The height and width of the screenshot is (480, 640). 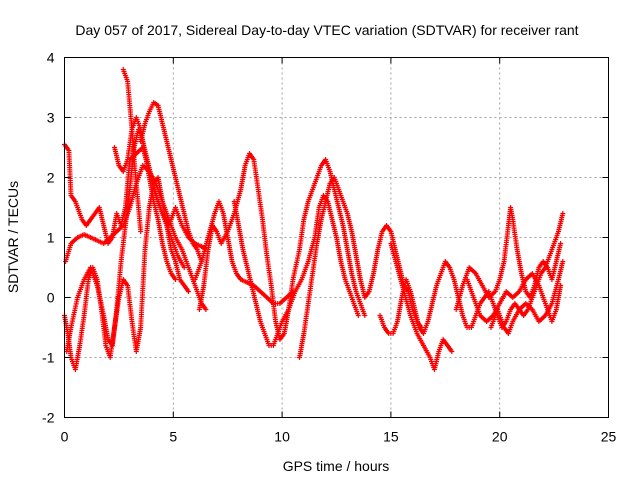 What do you see at coordinates (51, 118) in the screenshot?
I see `y-tick-label: 3` at bounding box center [51, 118].